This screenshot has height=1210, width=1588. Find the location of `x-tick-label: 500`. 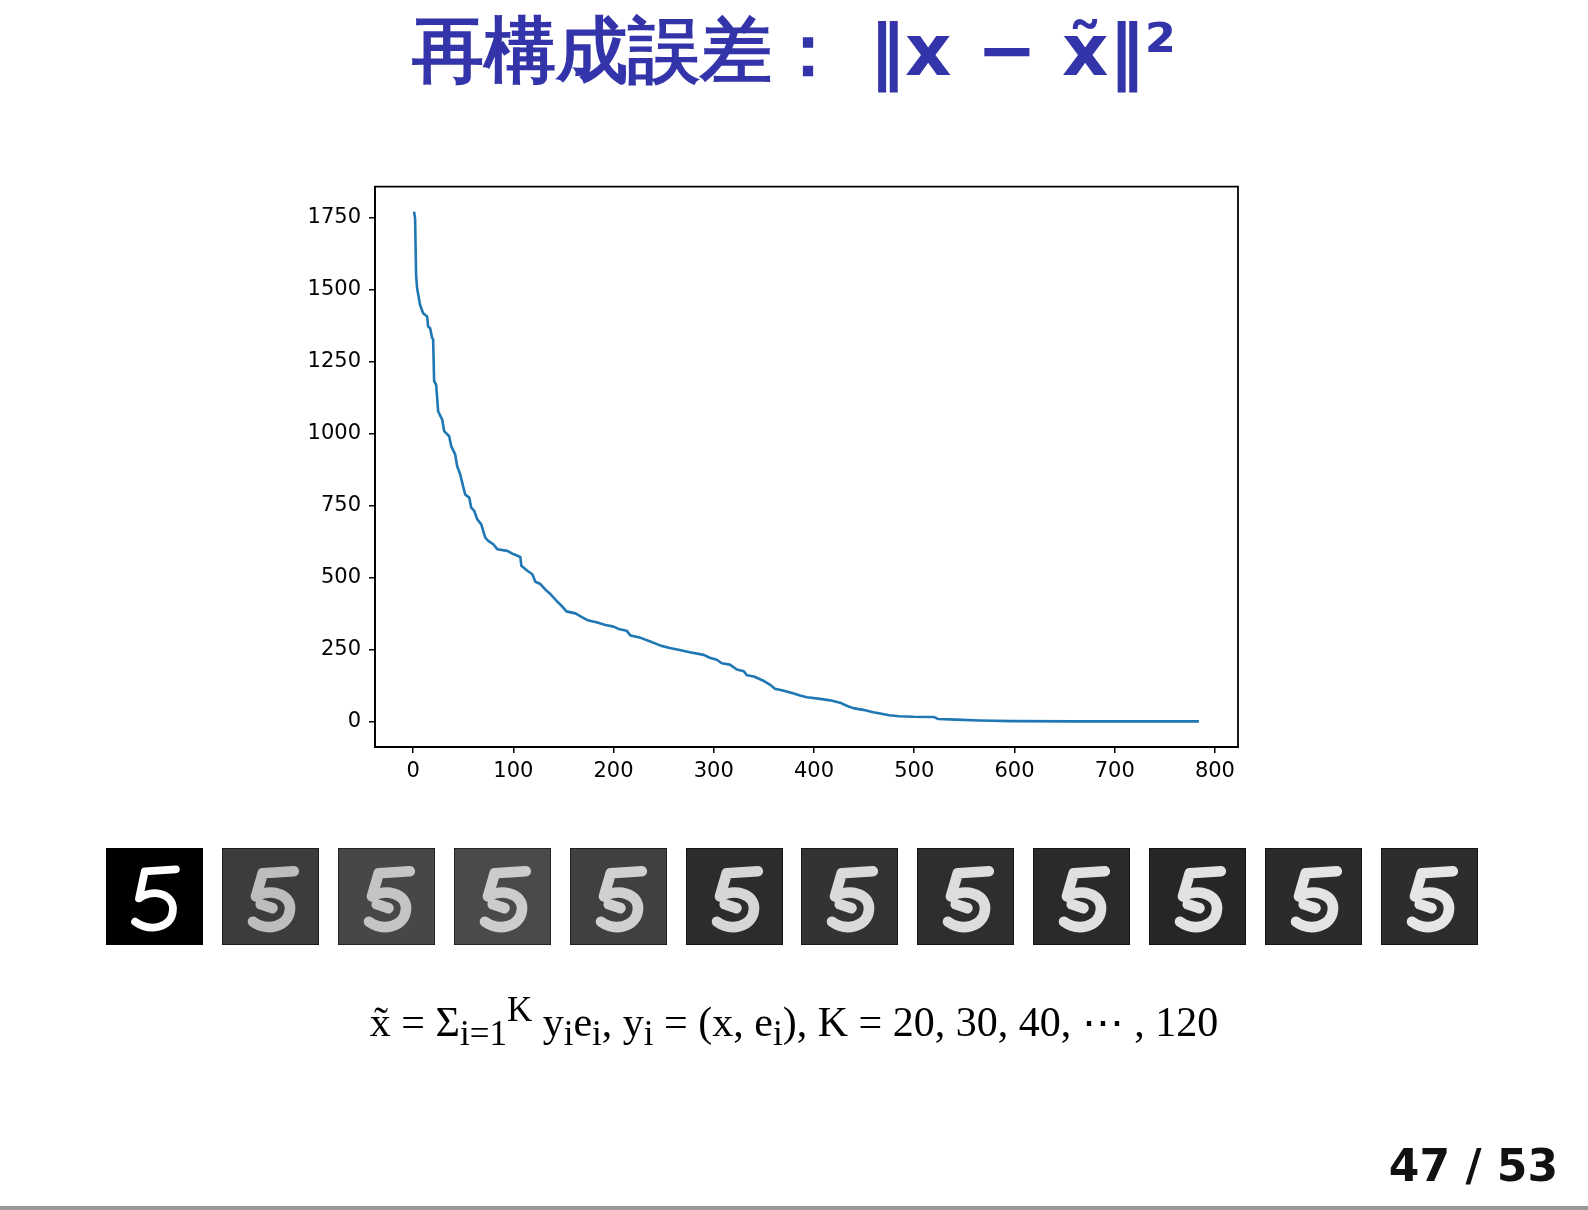

x-tick-label: 500 is located at coordinates (914, 770).